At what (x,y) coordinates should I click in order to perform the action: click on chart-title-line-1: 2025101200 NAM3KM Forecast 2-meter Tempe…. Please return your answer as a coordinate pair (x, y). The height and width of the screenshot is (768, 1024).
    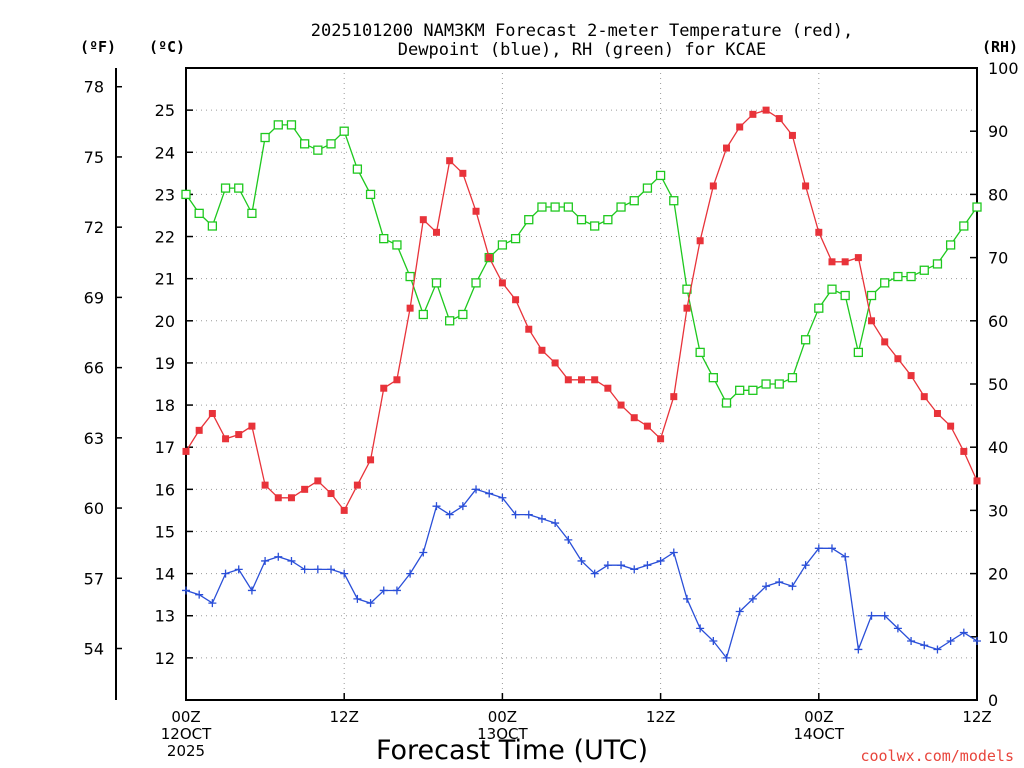
    Looking at the image, I should click on (582, 31).